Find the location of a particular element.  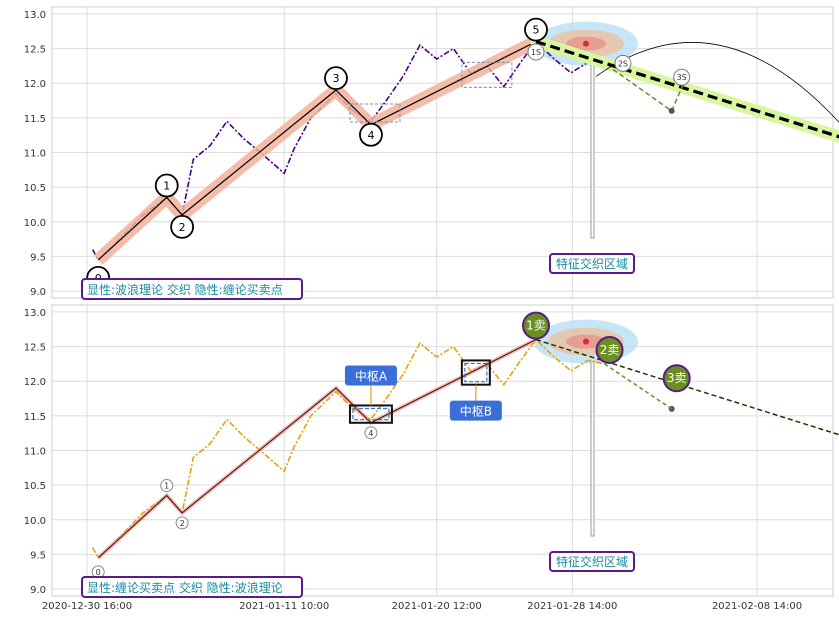

x-tick-label: 2021-01-28 14:00 is located at coordinates (572, 606).